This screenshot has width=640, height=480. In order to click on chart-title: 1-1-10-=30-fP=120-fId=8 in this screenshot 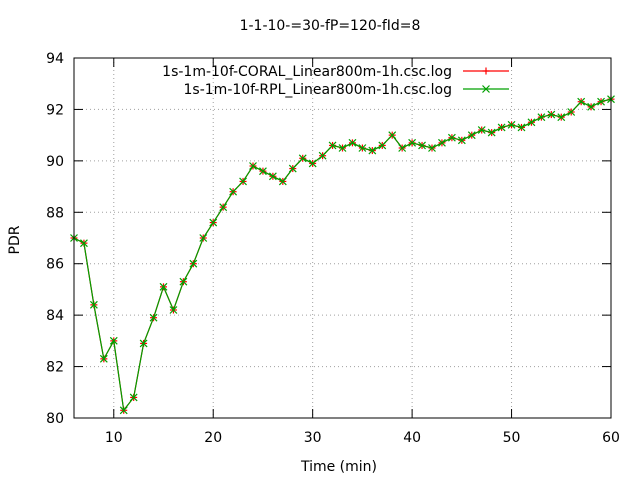, I will do `click(330, 26)`.